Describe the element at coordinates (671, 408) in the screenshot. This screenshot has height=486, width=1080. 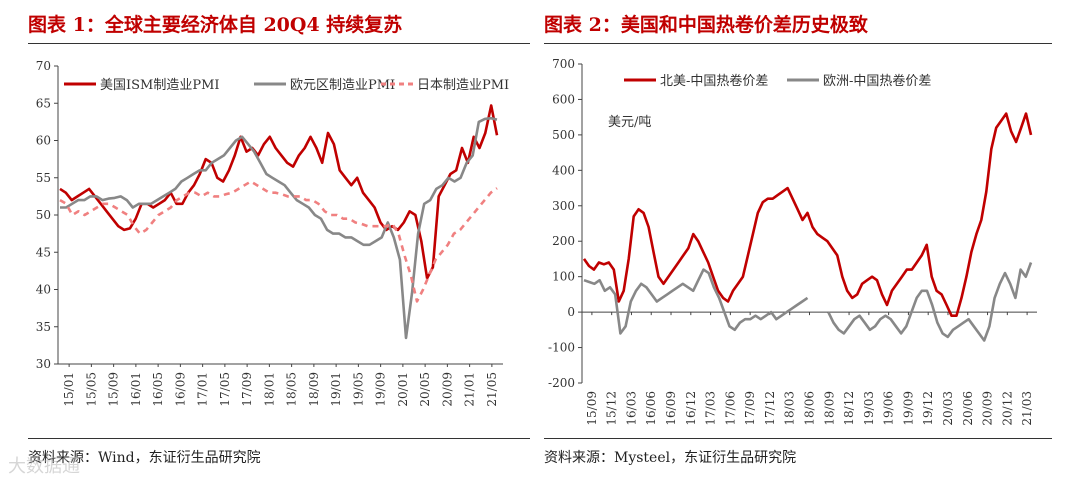
I see `right-x-tick-label: 16/09` at that location.